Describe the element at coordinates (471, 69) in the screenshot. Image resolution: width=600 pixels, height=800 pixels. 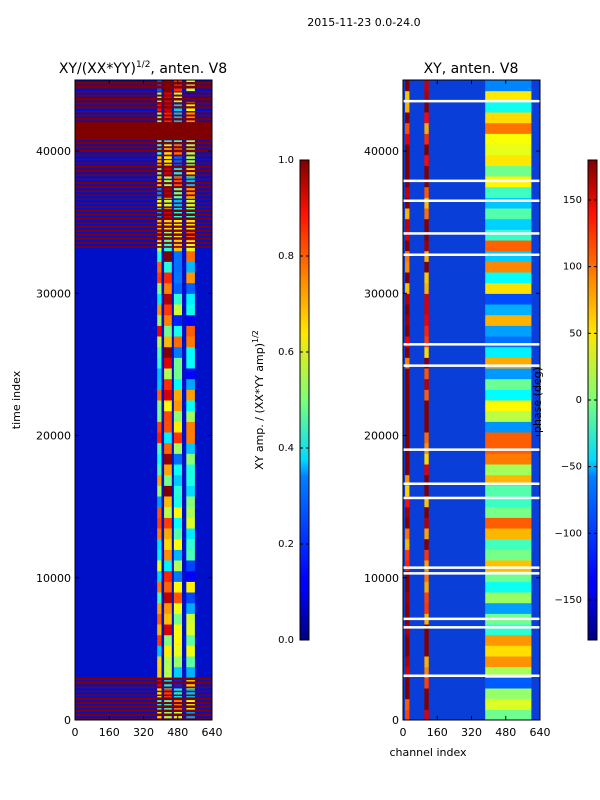
I see `panel-phase-title: XY, anten. V8` at that location.